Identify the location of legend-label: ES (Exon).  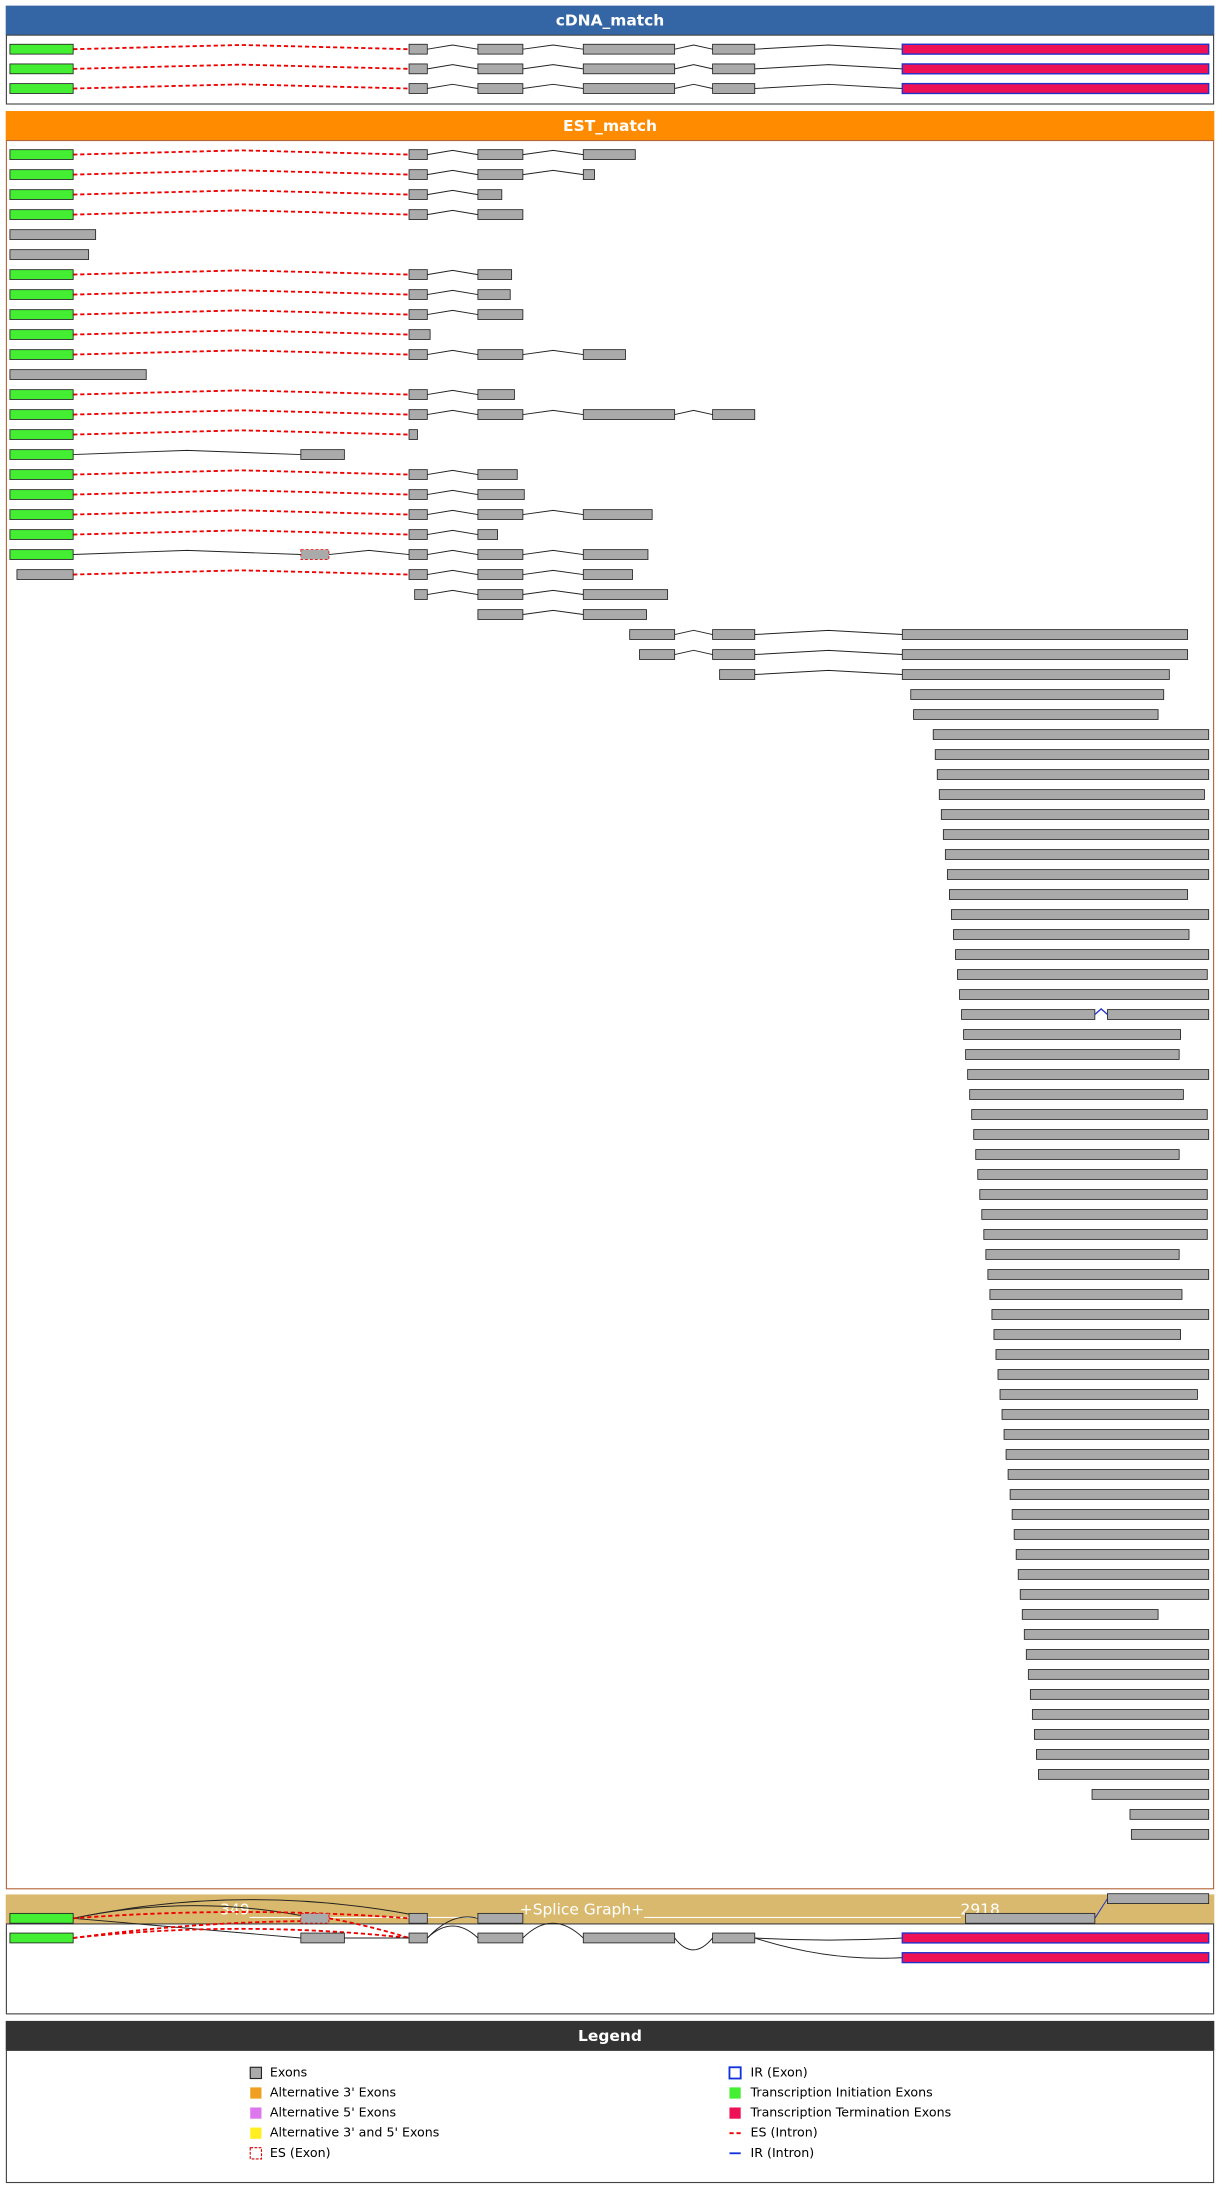
(300, 2152).